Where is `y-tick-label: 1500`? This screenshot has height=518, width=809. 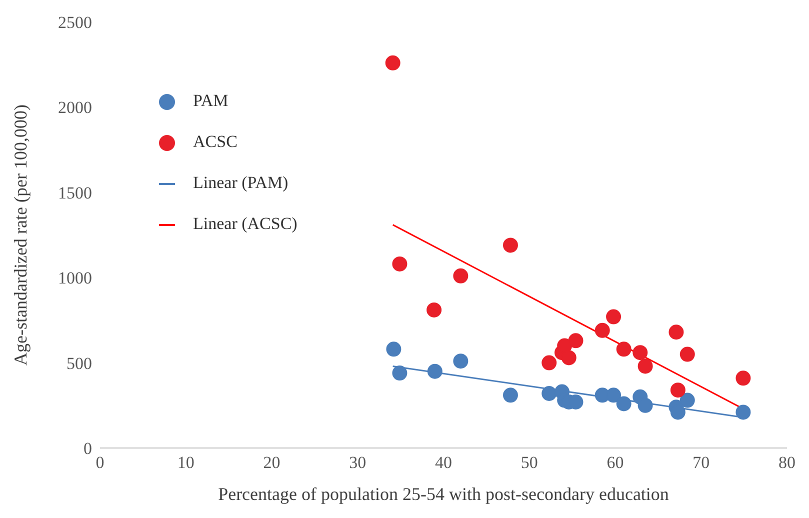 y-tick-label: 1500 is located at coordinates (75, 192).